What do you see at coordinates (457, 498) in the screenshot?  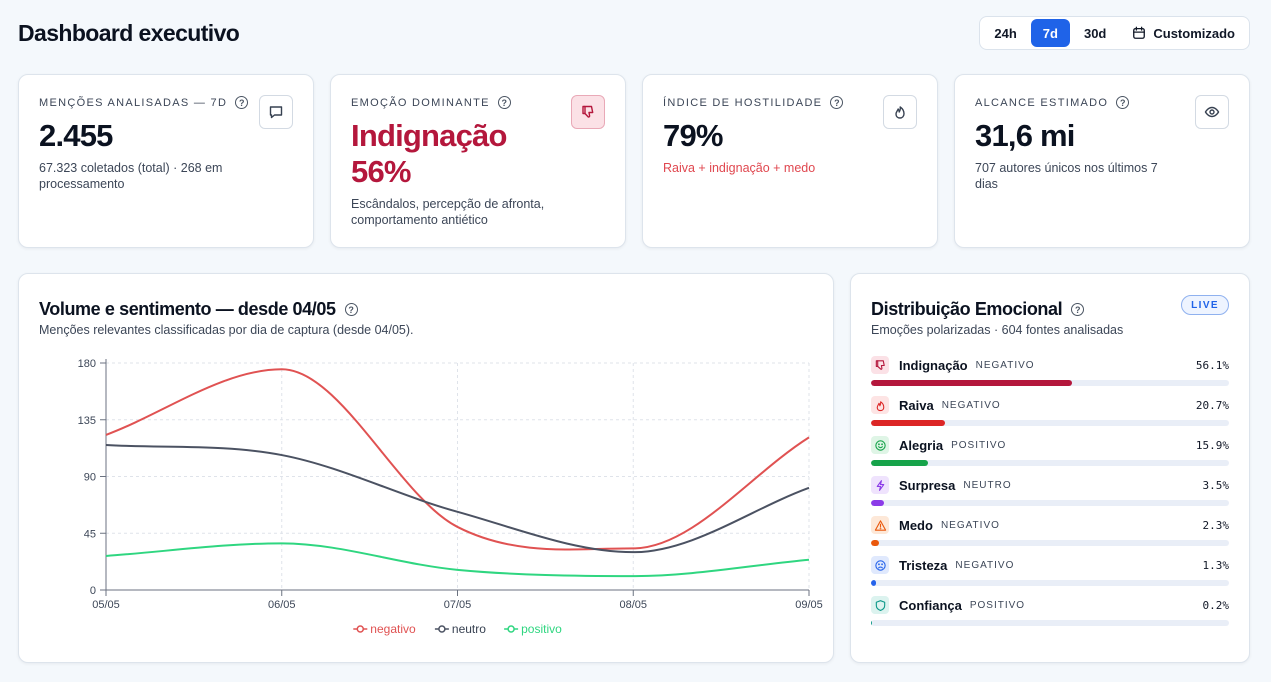 I see `series-line-neutro` at bounding box center [457, 498].